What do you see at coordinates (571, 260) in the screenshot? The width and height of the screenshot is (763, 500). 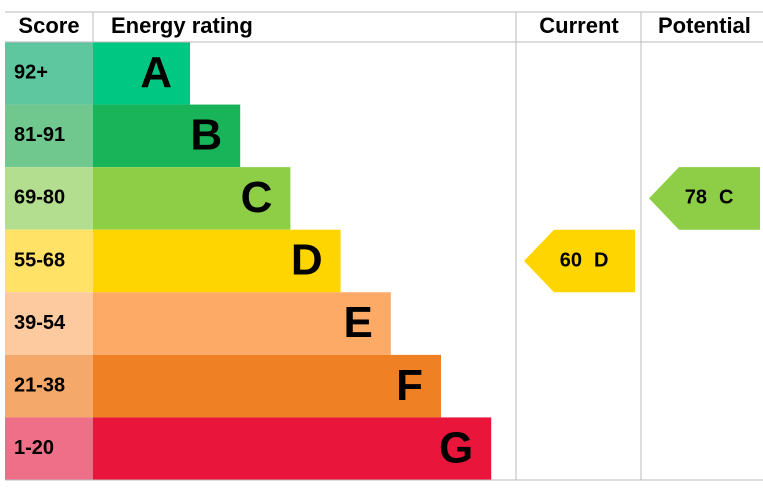 I see `current-value: 60` at bounding box center [571, 260].